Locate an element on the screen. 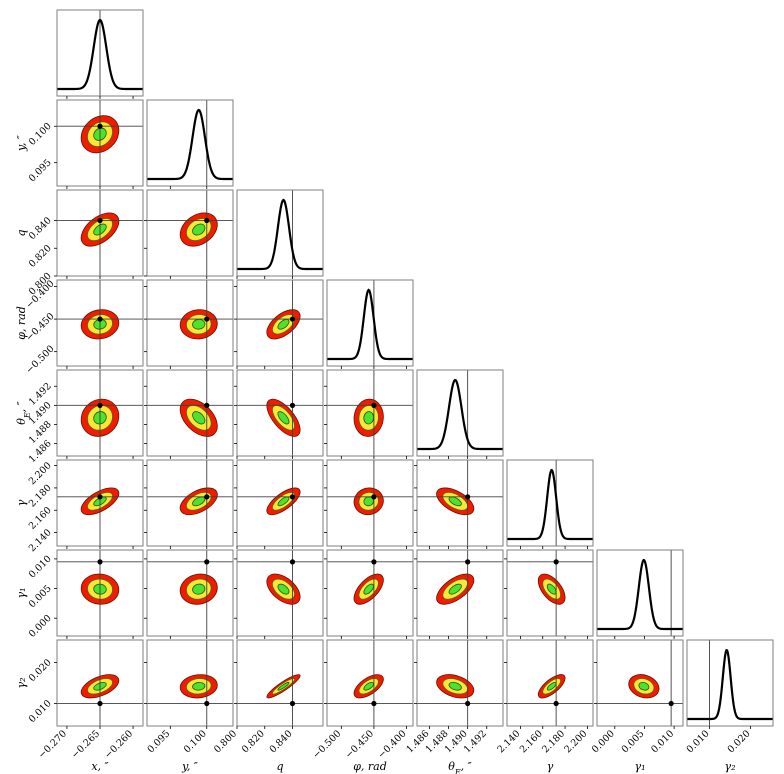 Image resolution: width=784 pixels, height=774 pixels. x-tick-label: 0.005 is located at coordinates (633, 741).